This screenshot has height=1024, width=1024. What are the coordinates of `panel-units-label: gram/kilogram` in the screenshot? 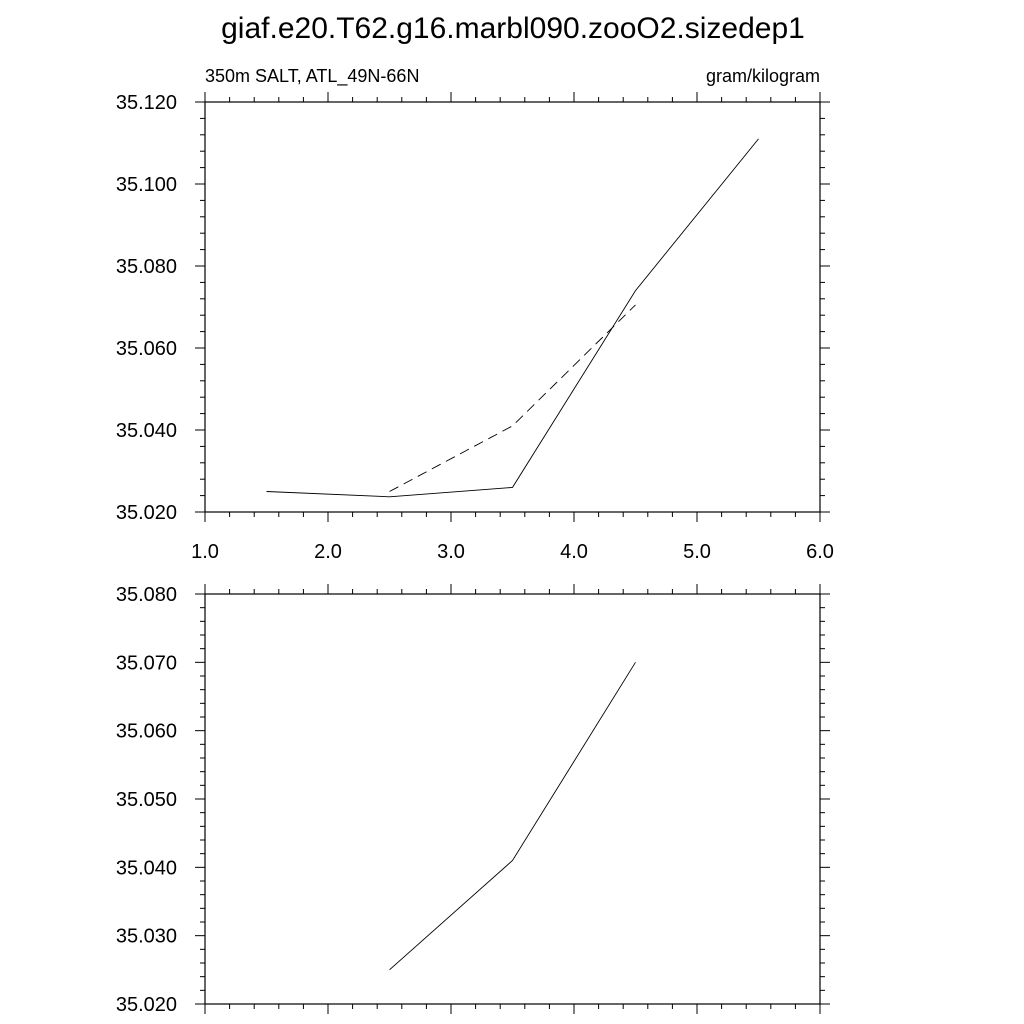 It's located at (763, 76).